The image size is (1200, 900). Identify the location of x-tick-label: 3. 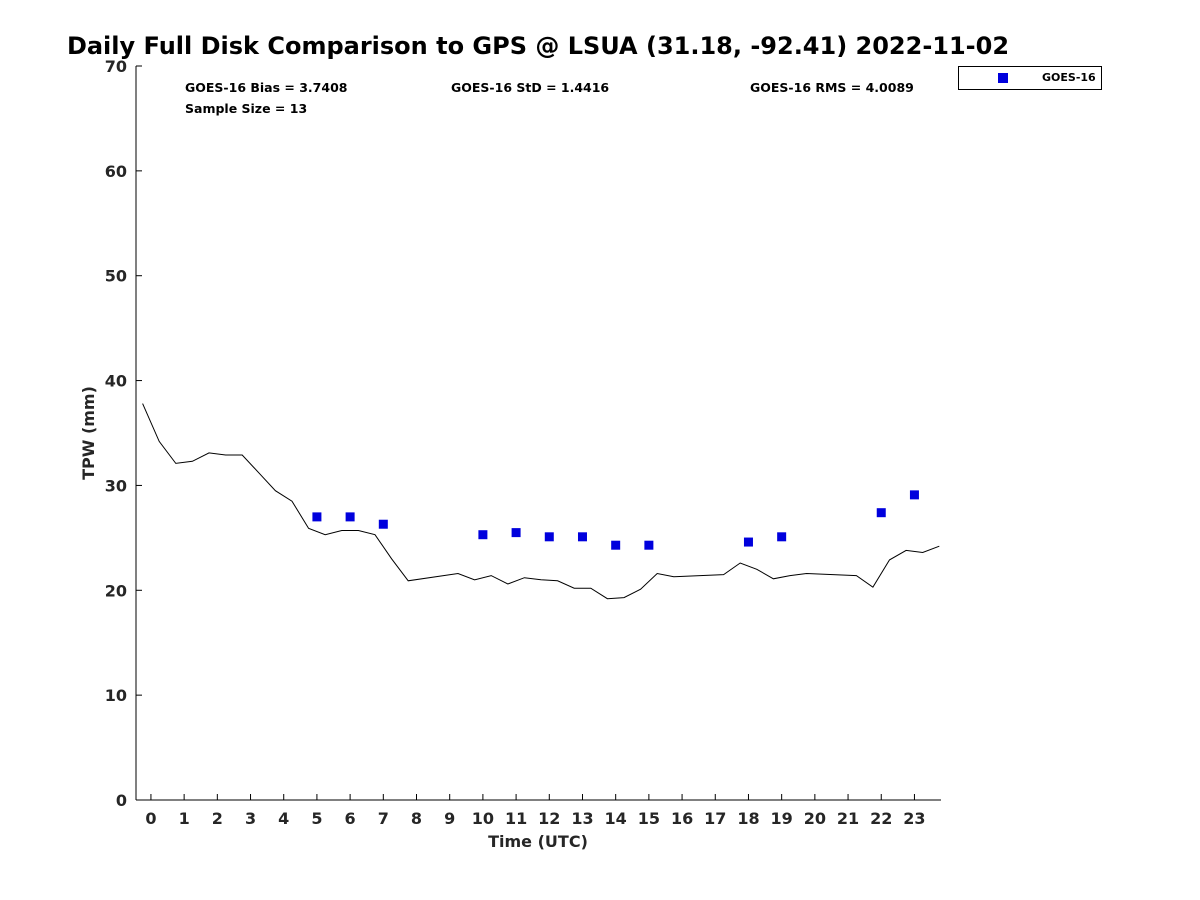
(250, 818).